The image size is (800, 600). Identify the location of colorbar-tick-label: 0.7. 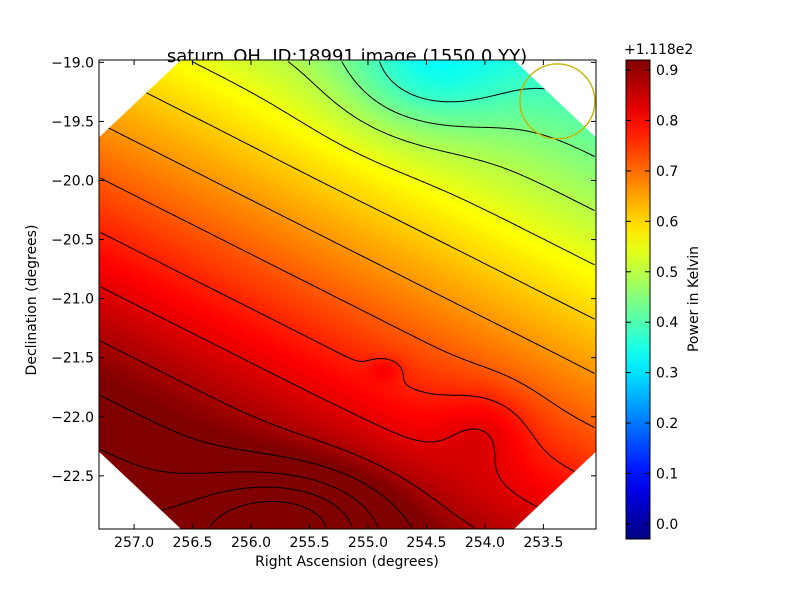
(667, 172).